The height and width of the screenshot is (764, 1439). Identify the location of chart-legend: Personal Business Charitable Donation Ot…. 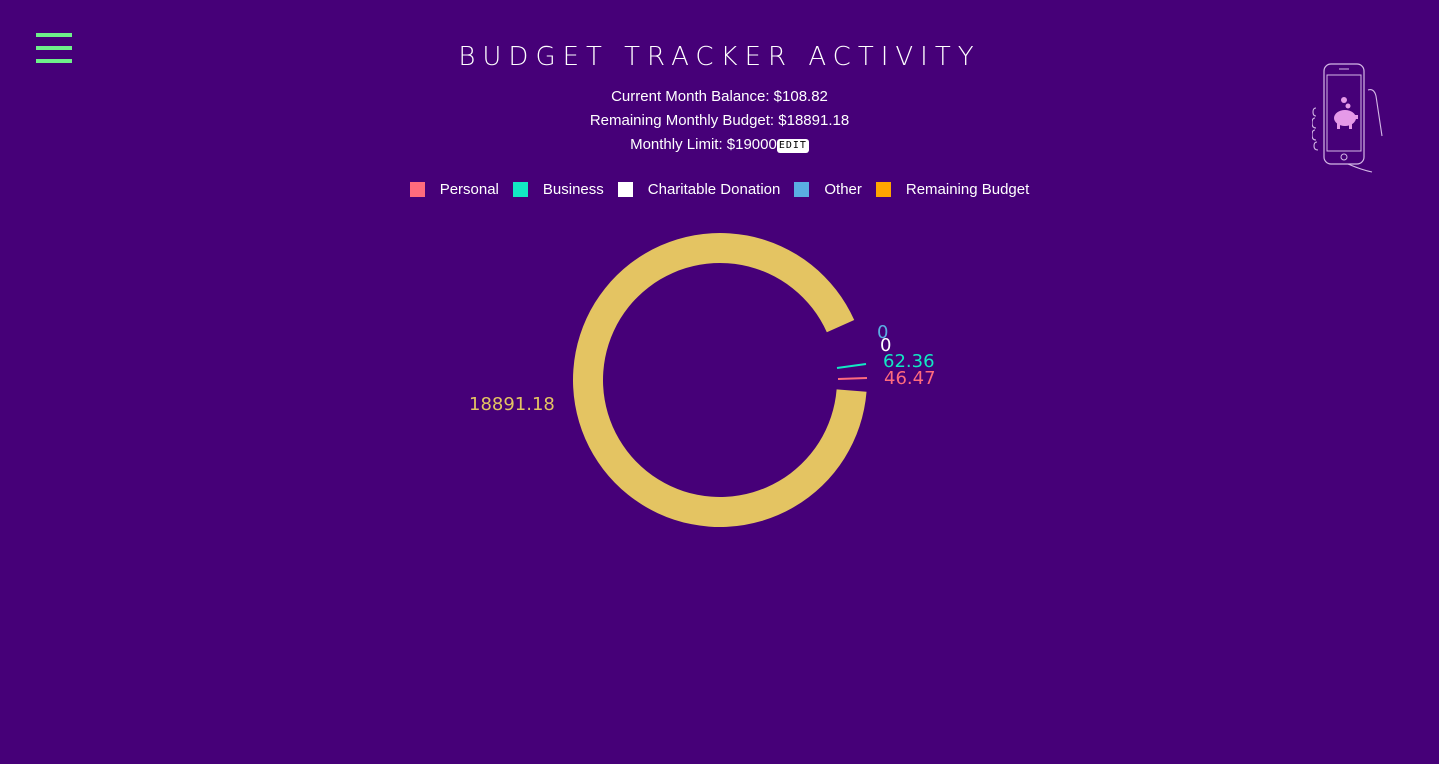
(719, 189).